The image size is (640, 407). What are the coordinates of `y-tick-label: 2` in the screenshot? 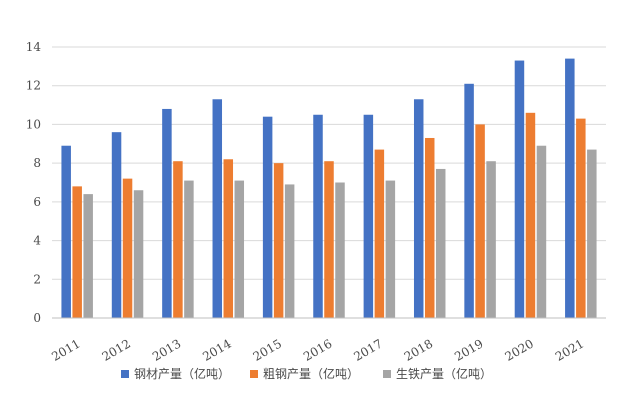 It's located at (37, 279).